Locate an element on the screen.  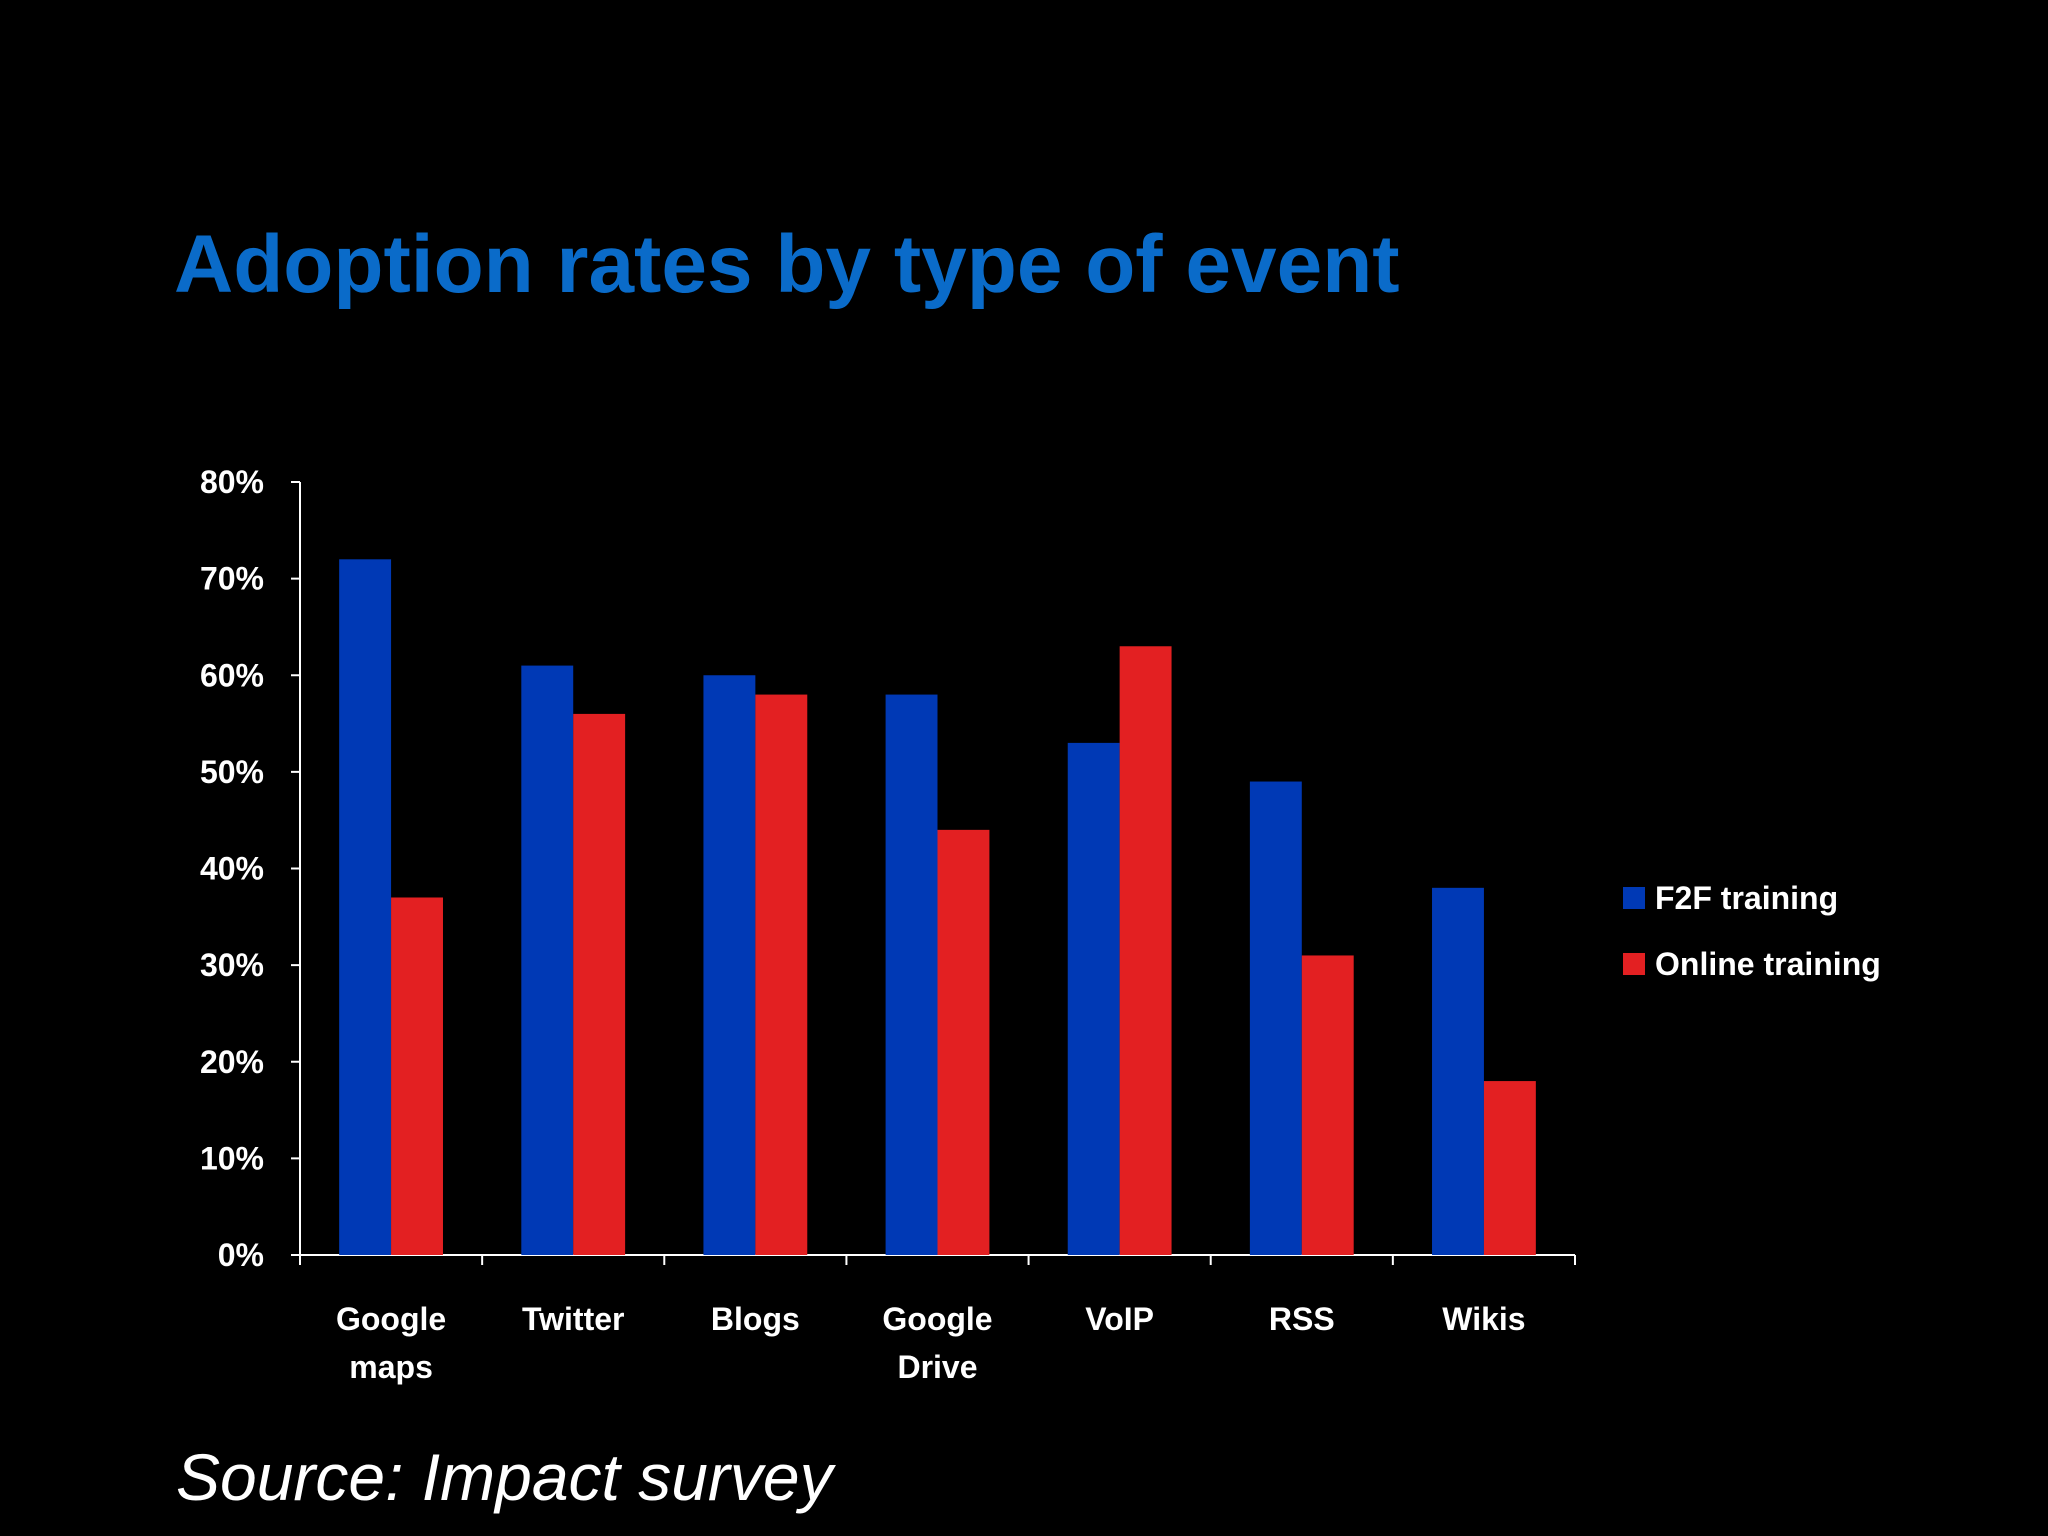
y-tick-label: 20% is located at coordinates (232, 1062).